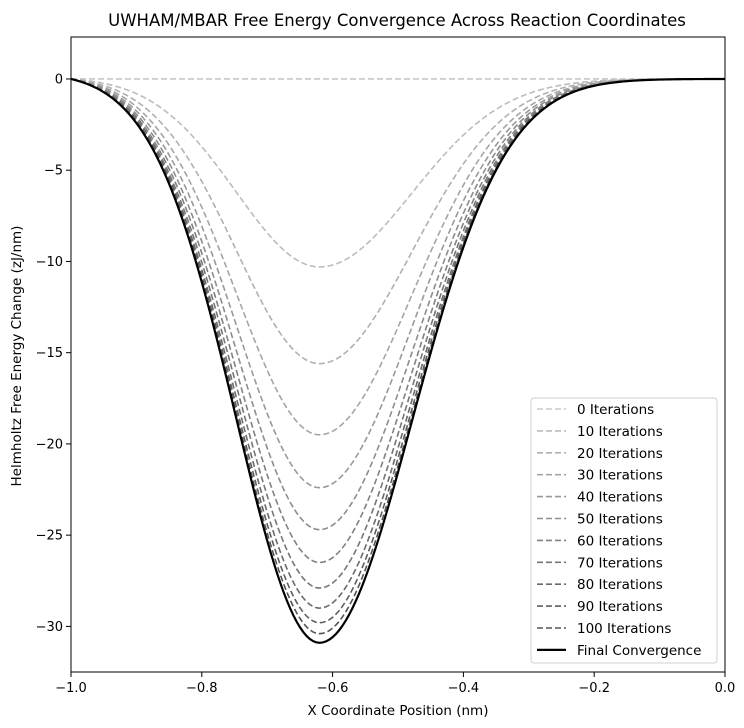  Describe the element at coordinates (620, 563) in the screenshot. I see `legend-label: 70 Iterations` at that location.